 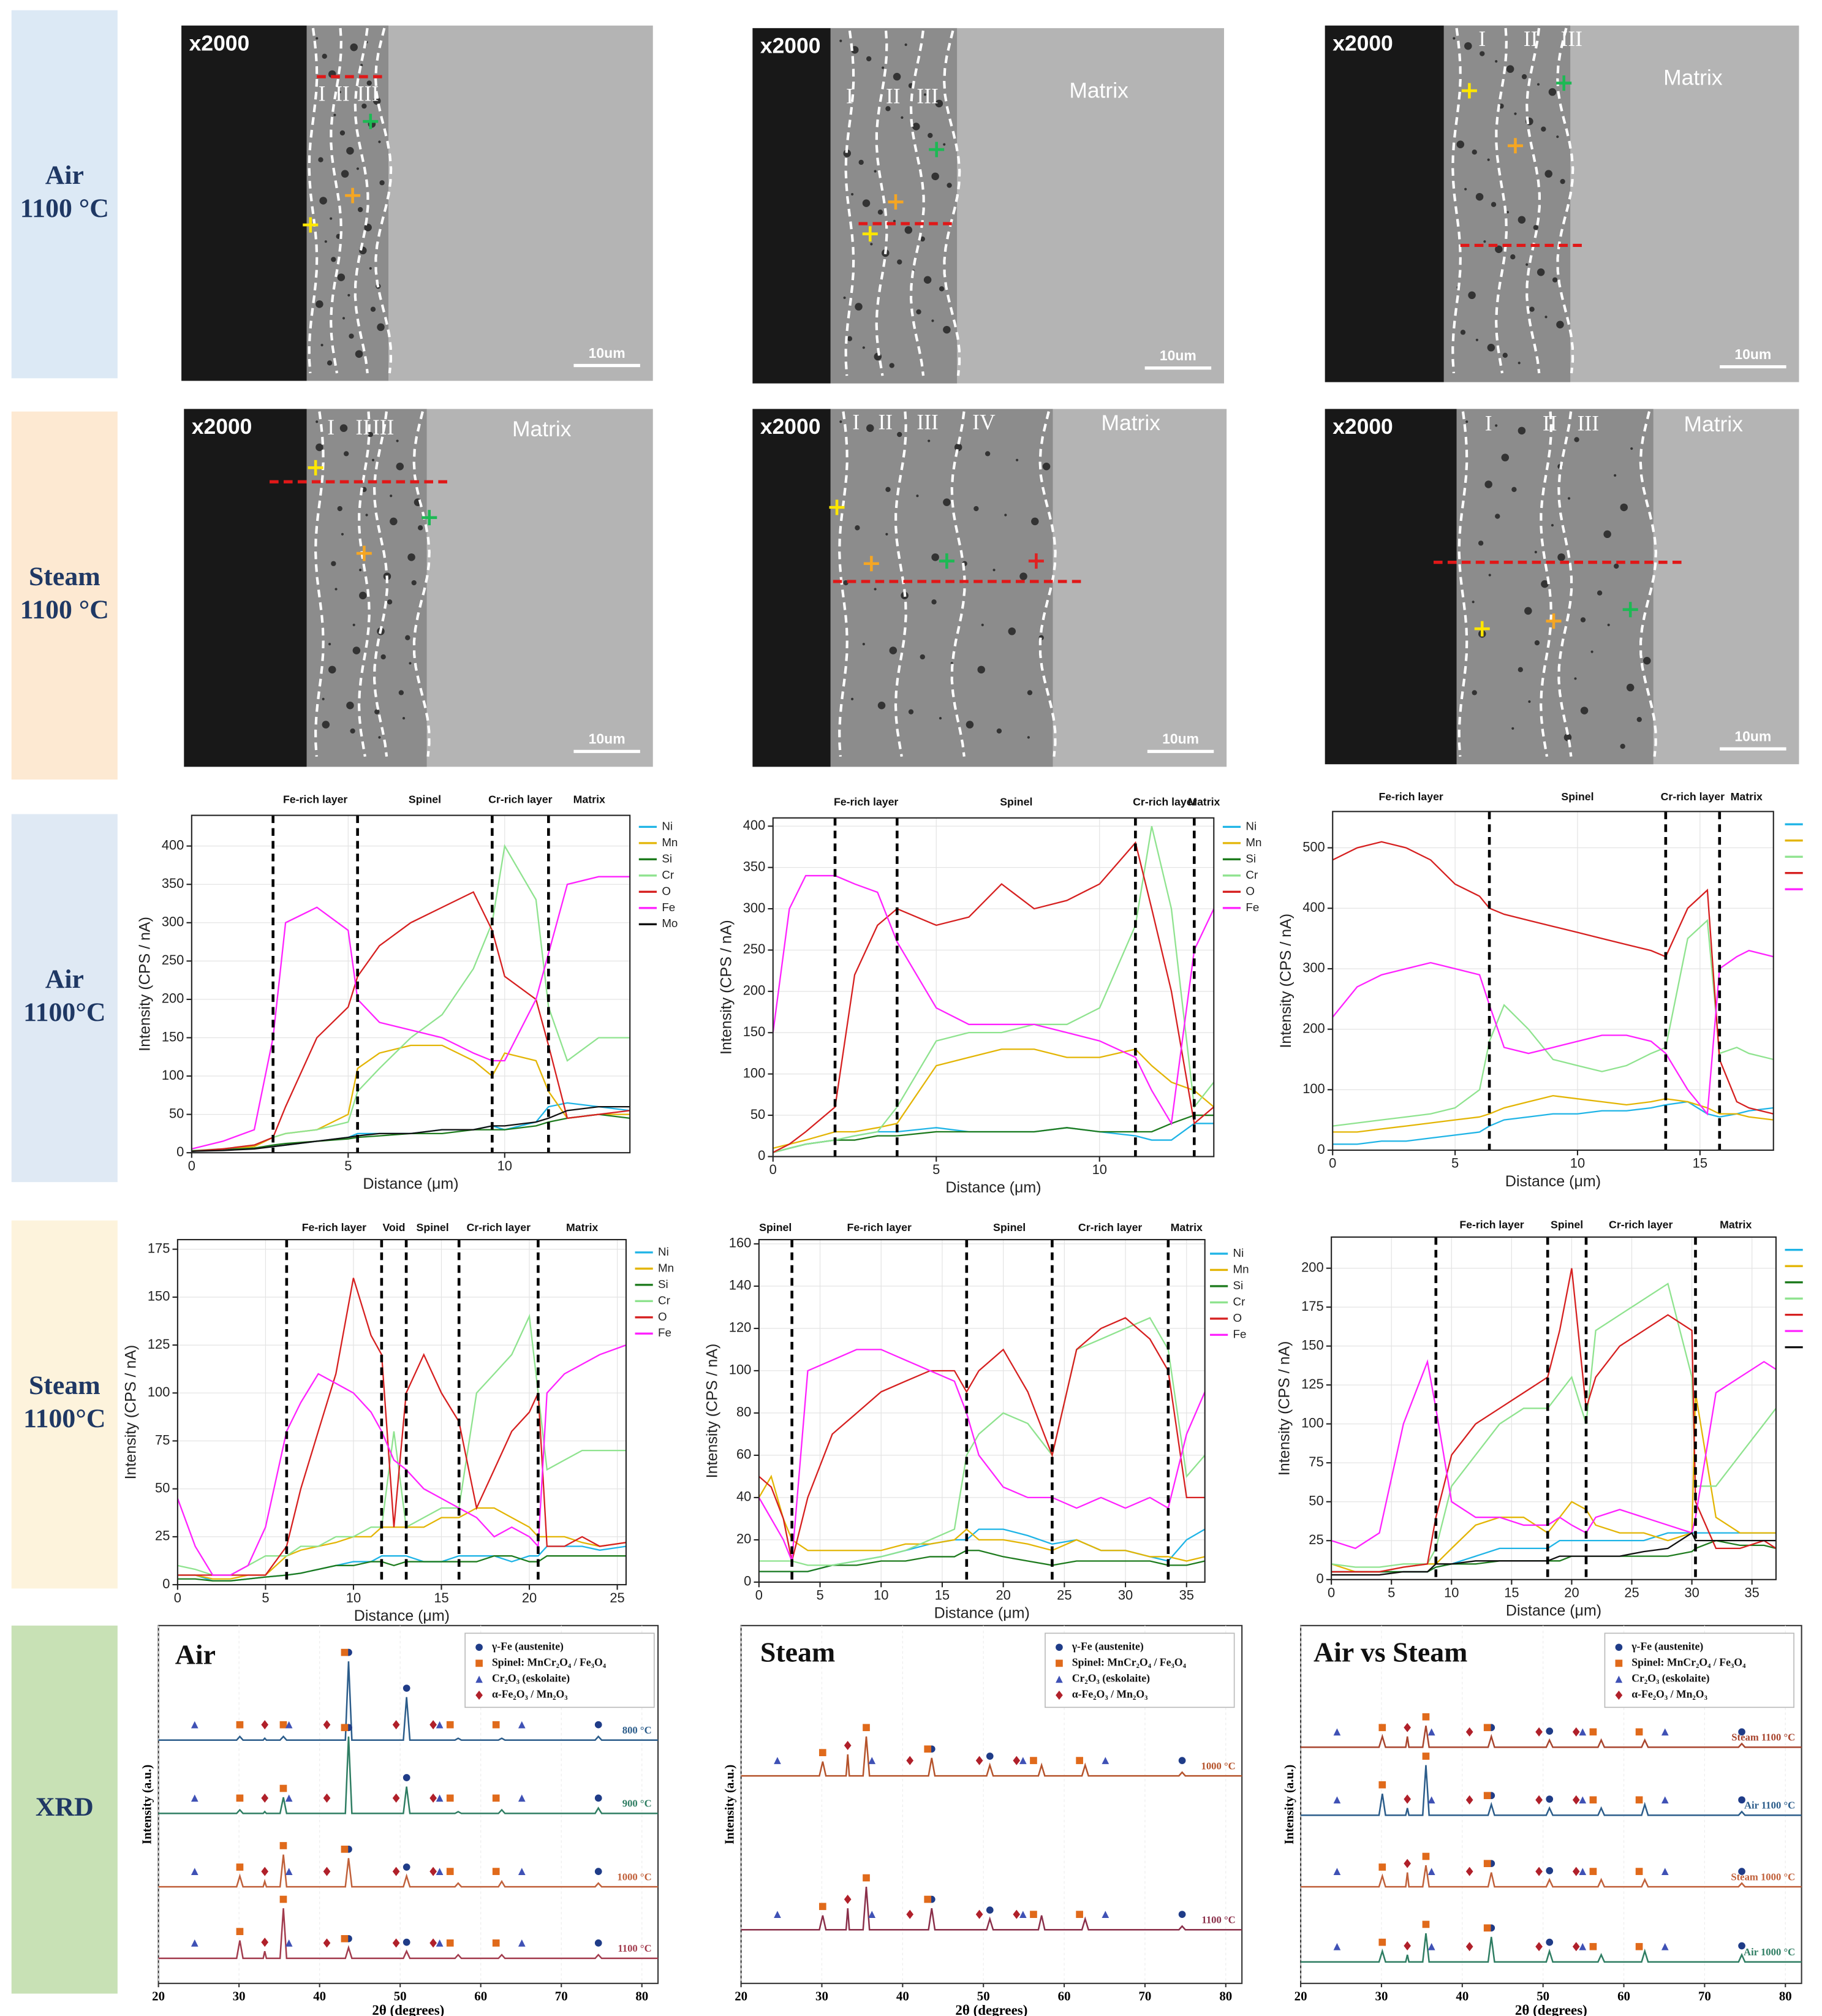 I want to click on trace-label: 1000 °C, so click(x=1218, y=1766).